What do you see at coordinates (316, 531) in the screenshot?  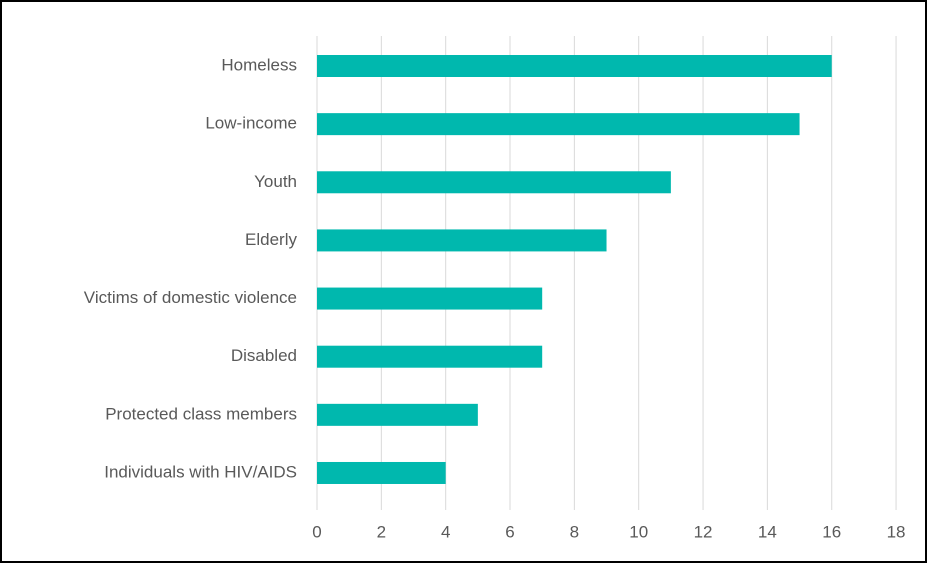 I see `x-tick-label: 0` at bounding box center [316, 531].